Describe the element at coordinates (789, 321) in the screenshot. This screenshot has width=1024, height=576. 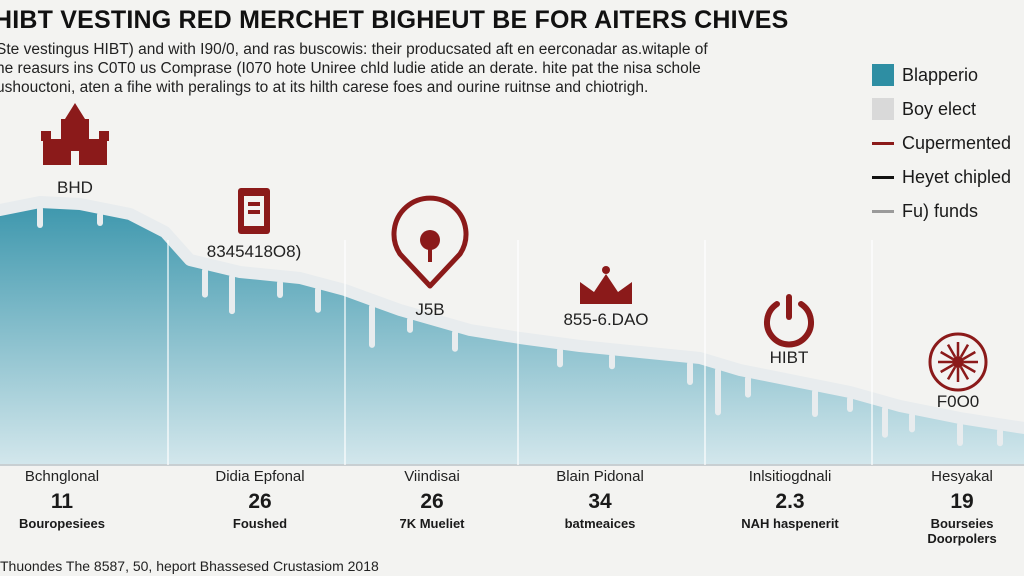
I see `power-icon` at that location.